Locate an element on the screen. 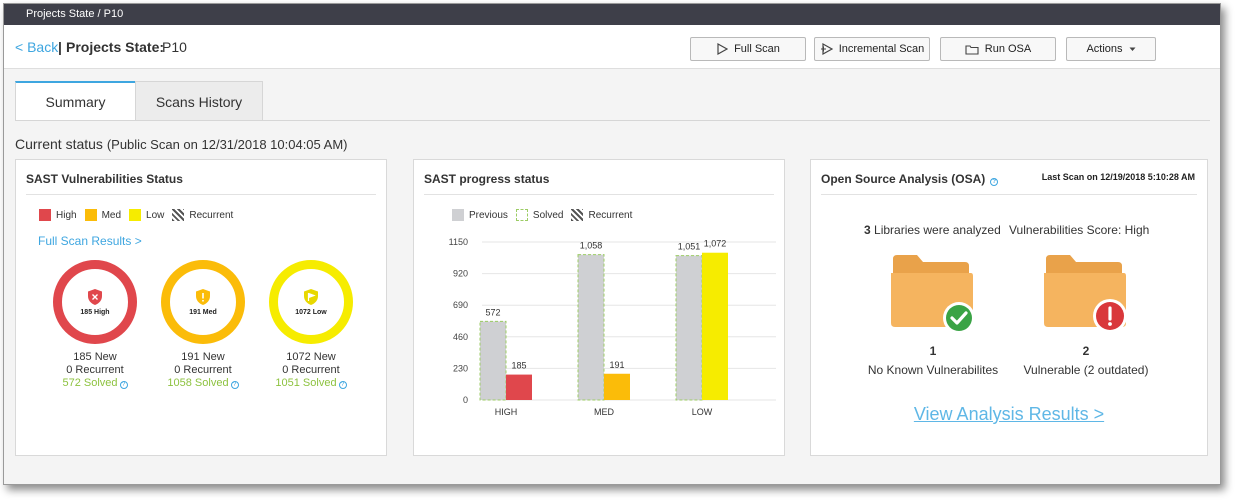 The width and height of the screenshot is (1242, 503). tab-summary: Summary is located at coordinates (75, 101).